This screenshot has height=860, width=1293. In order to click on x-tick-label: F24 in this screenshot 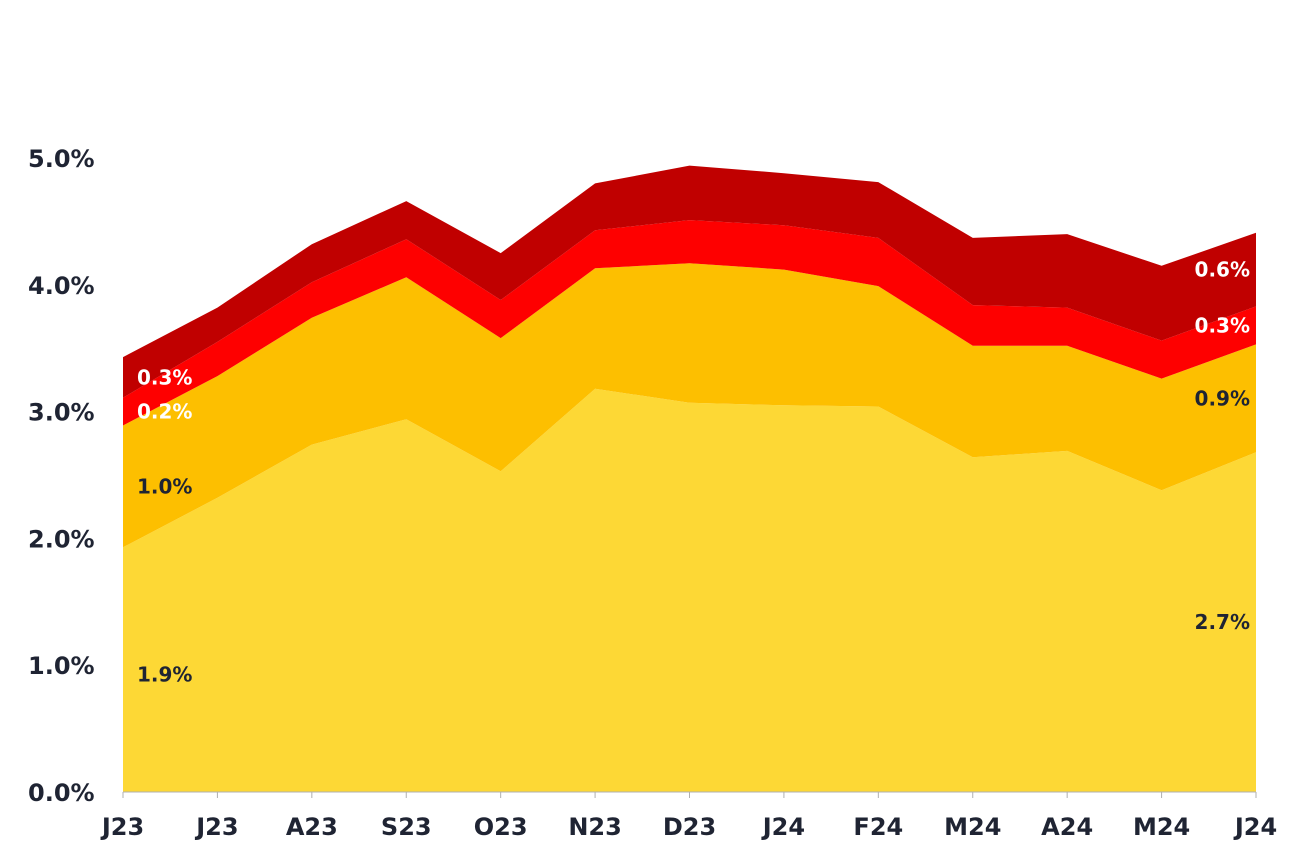, I will do `click(878, 827)`.